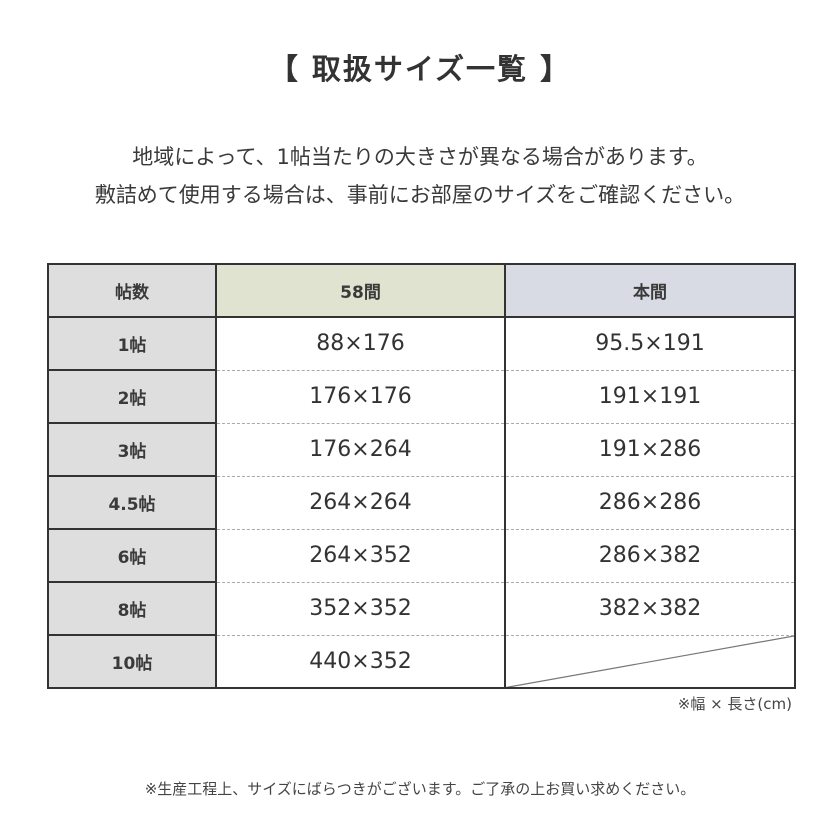 The width and height of the screenshot is (840, 840). Describe the element at coordinates (360, 343) in the screenshot. I see `size-58ma: 88×176` at that location.